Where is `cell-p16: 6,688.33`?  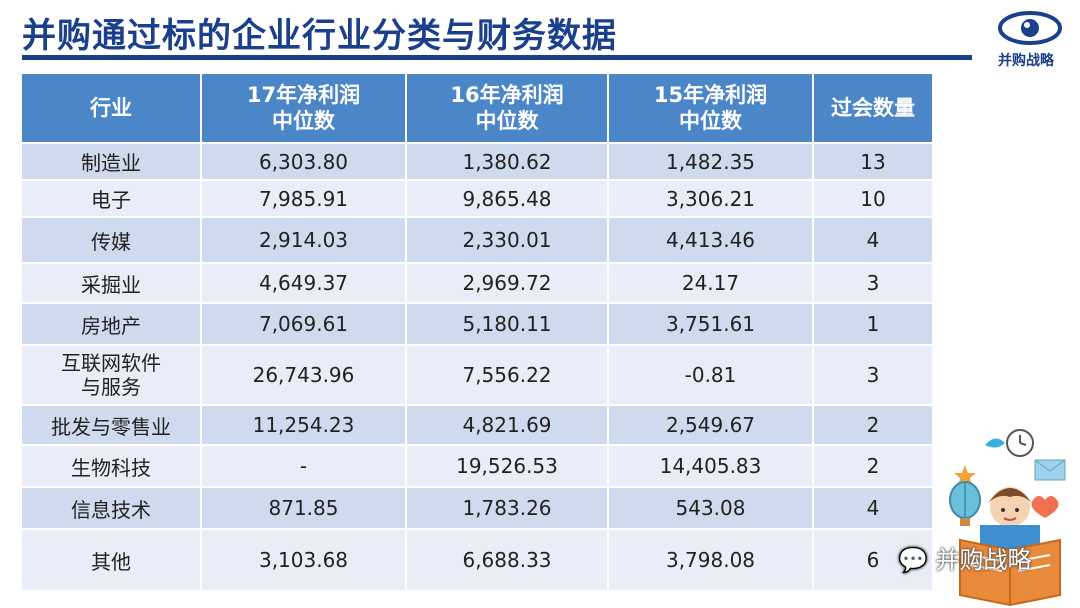
cell-p16: 6,688.33 is located at coordinates (508, 559).